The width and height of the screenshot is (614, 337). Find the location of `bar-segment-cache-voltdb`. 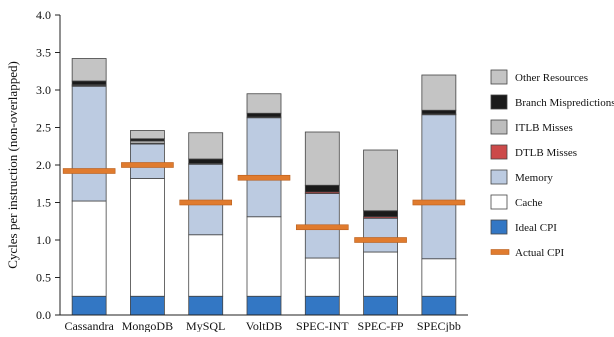

bar-segment-cache-voltdb is located at coordinates (264, 256).